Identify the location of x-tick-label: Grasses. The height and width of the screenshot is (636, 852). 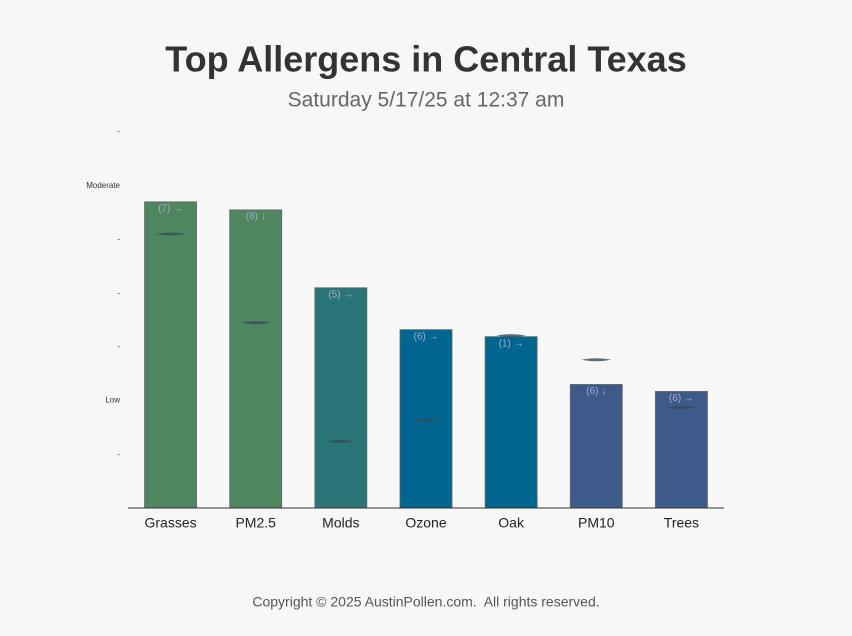
(171, 523).